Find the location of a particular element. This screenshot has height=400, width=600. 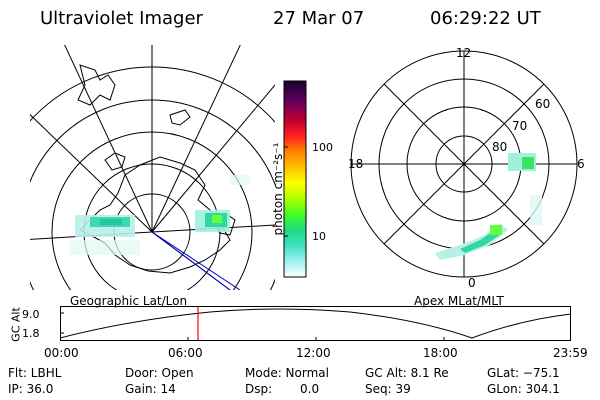

x-tick-0600: 06:00 is located at coordinates (185, 353).